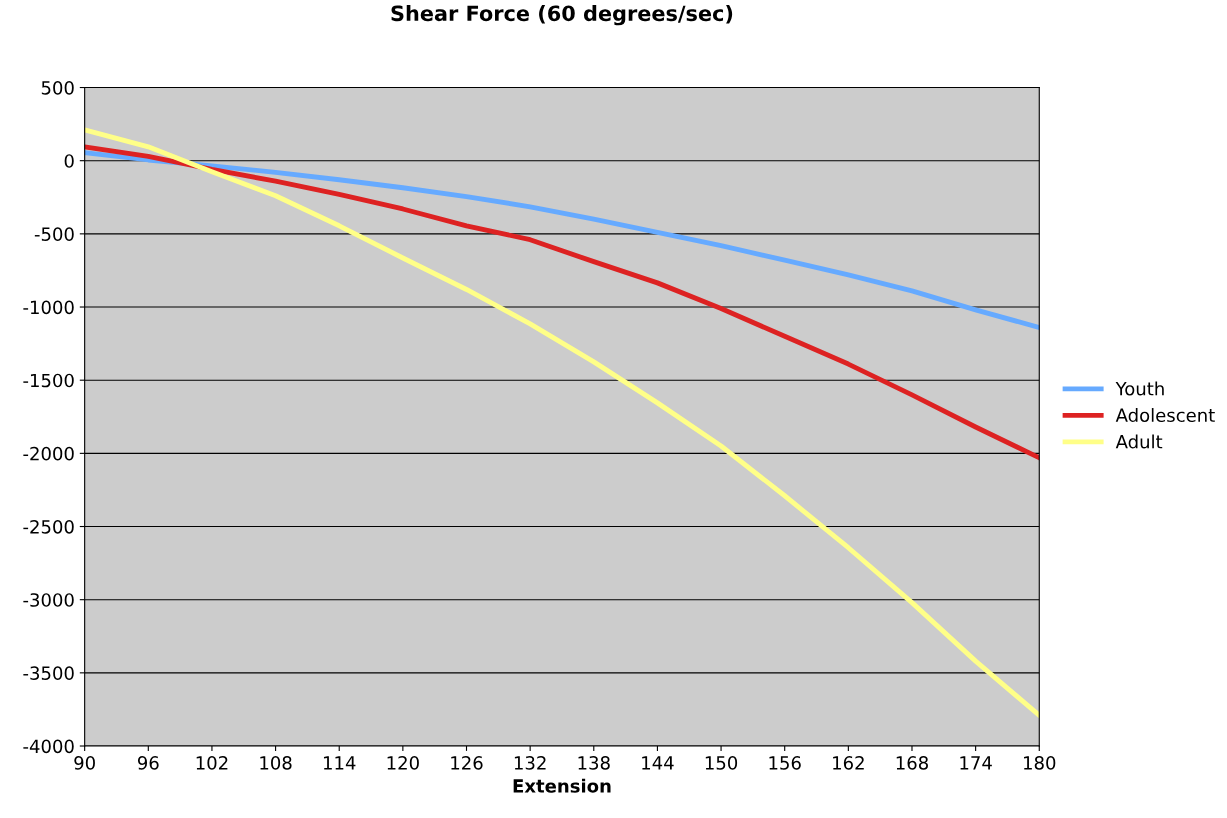 Image resolution: width=1227 pixels, height=818 pixels. I want to click on x-tick-label: 108, so click(276, 763).